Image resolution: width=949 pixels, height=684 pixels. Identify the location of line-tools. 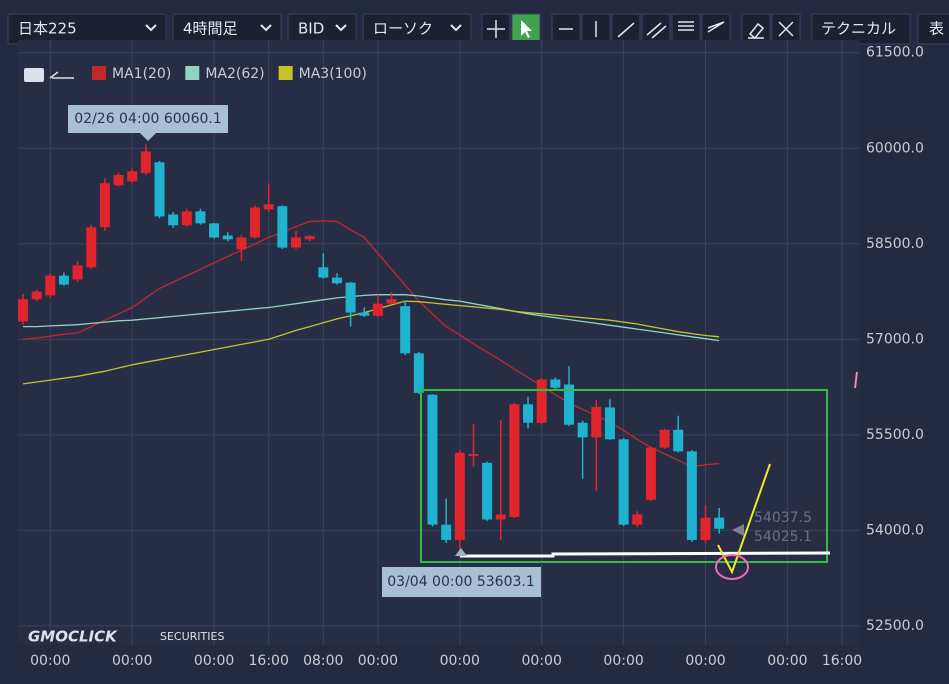
(641, 29).